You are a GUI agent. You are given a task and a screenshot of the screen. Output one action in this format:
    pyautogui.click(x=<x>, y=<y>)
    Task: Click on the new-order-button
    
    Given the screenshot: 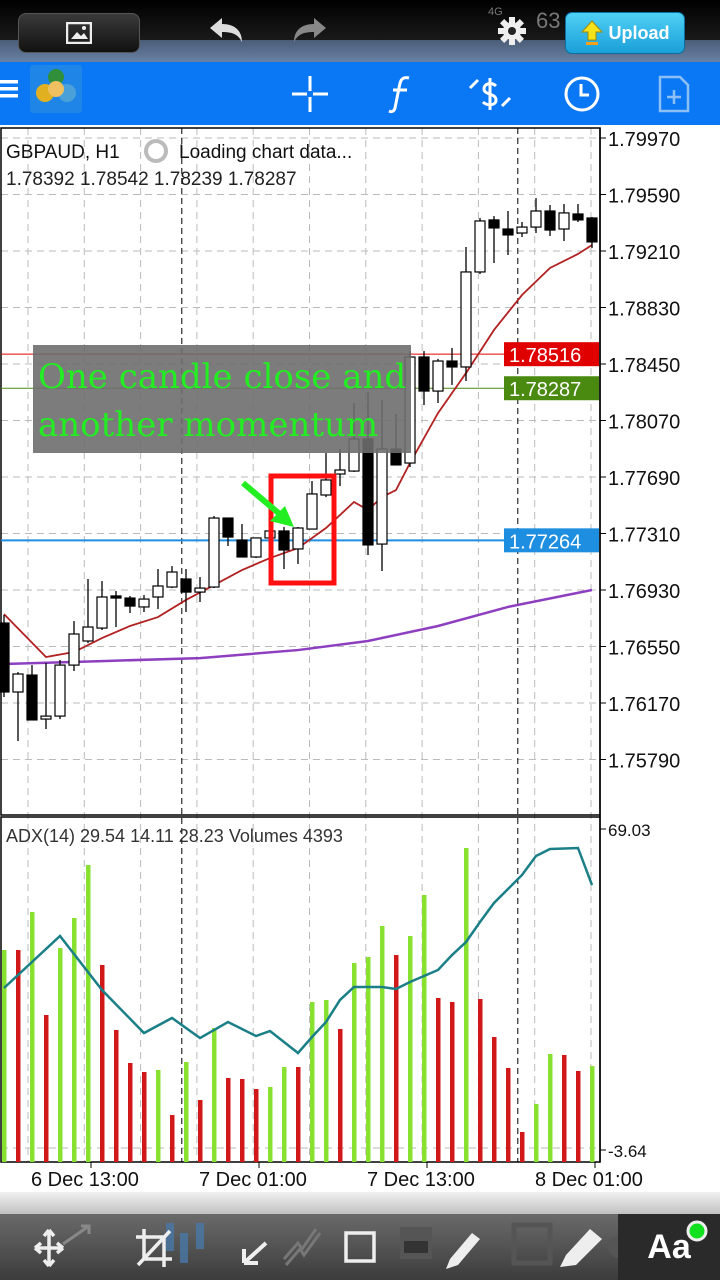 What is the action you would take?
    pyautogui.click(x=674, y=94)
    